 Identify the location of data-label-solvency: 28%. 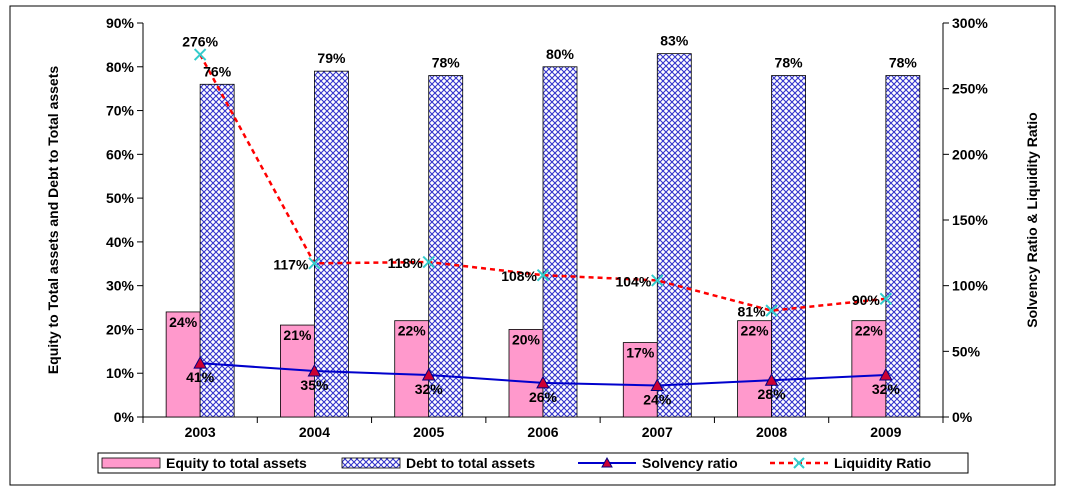
(772, 394).